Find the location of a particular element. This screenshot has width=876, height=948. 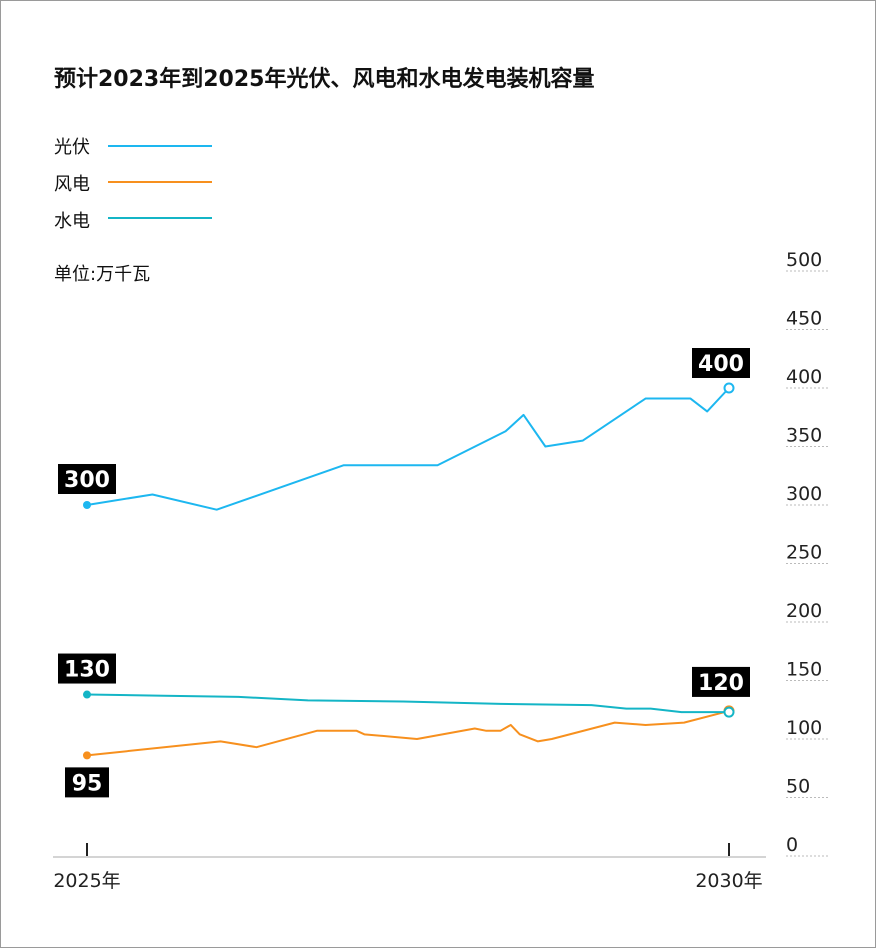

label-solar-end: 400 is located at coordinates (721, 364).